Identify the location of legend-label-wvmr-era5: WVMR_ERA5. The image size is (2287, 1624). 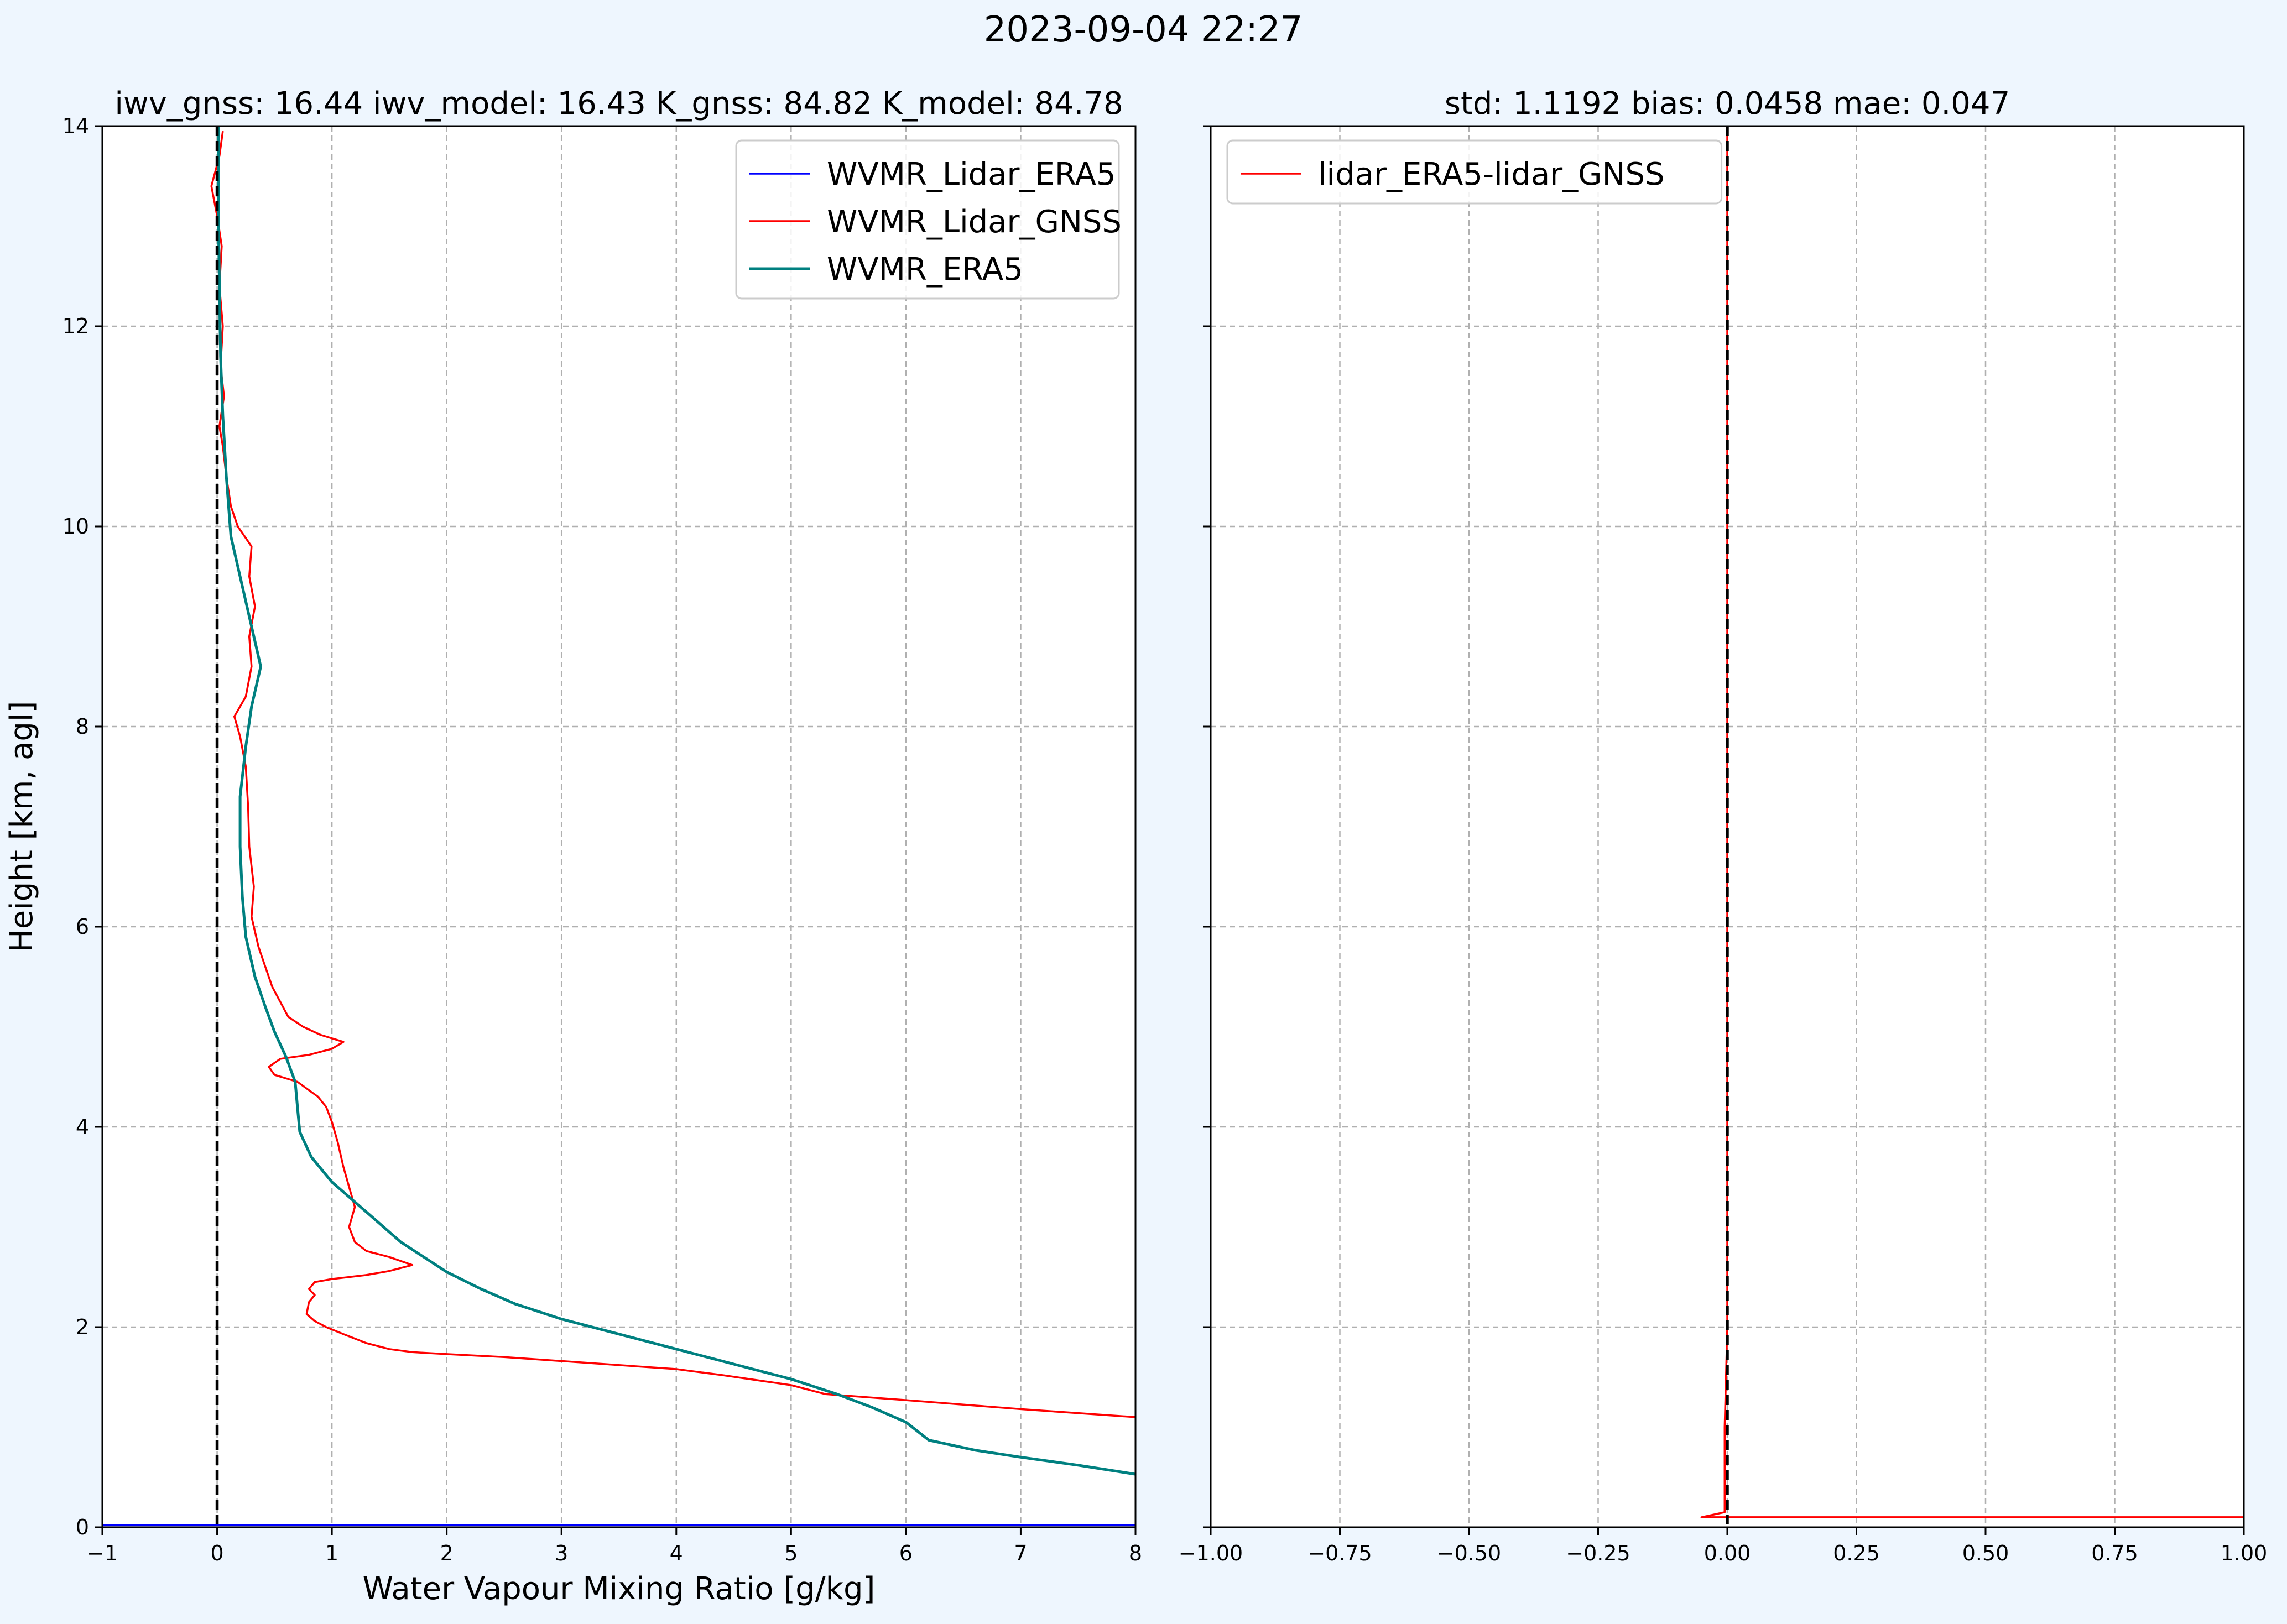
(925, 270).